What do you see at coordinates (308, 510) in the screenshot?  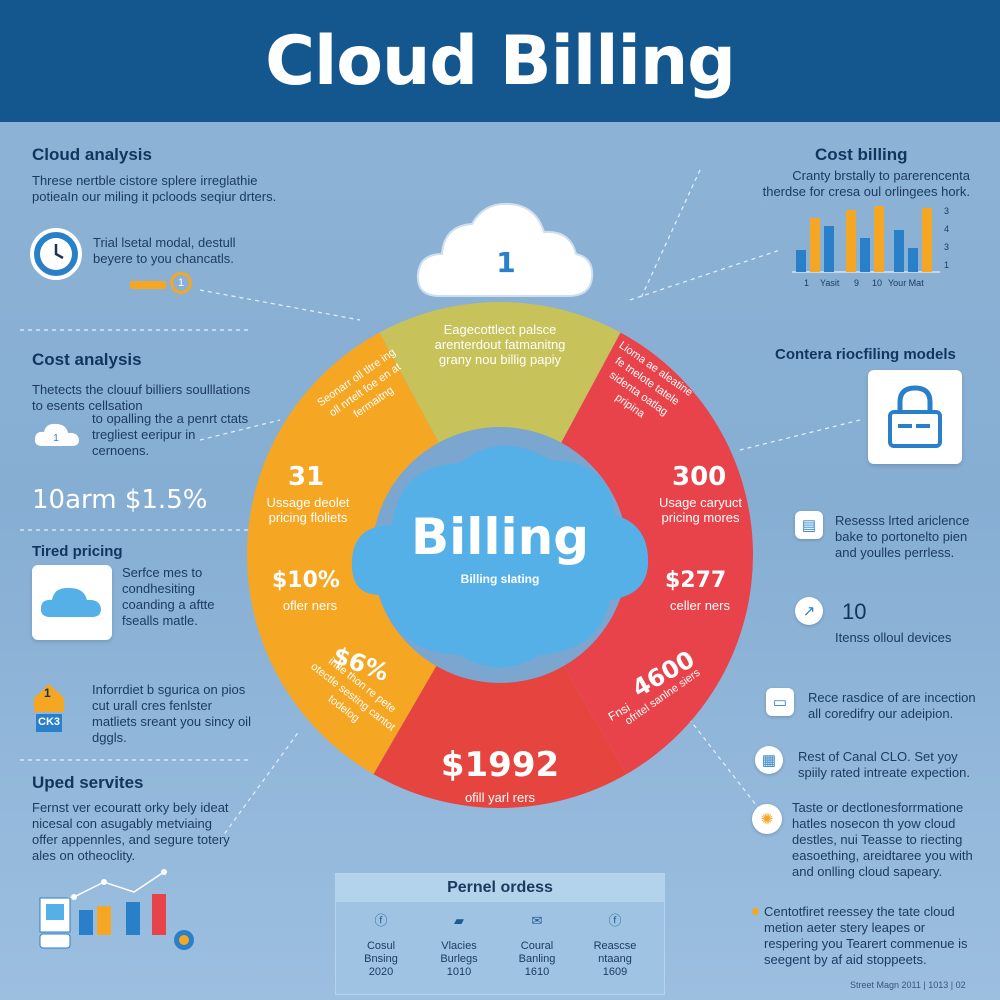 I see `left-num-text: Ussage deolet pricing floliets` at bounding box center [308, 510].